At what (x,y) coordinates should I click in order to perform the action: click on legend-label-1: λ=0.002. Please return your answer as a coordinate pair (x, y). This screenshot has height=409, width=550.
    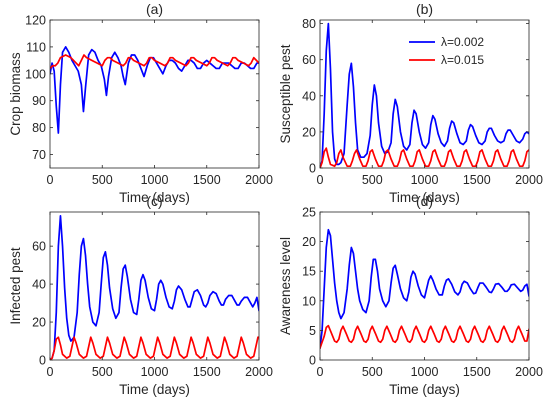
    Looking at the image, I should click on (462, 42).